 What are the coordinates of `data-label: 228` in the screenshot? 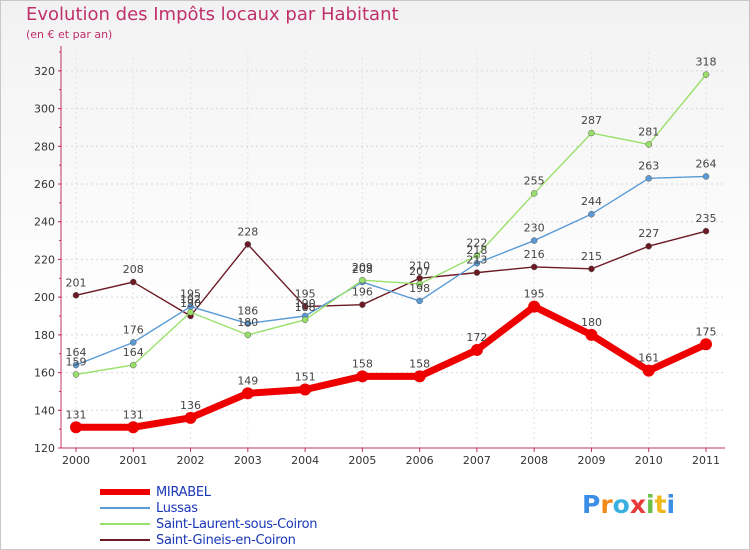 It's located at (247, 231).